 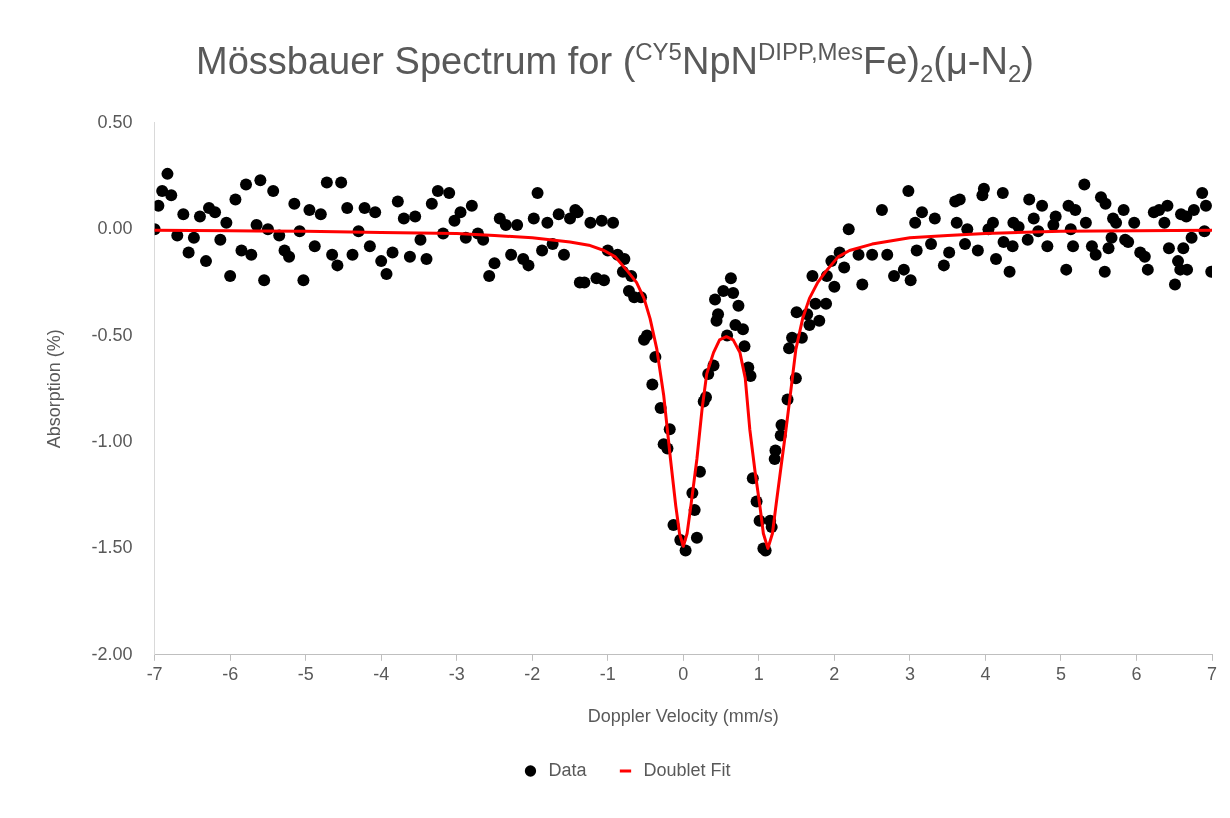 I want to click on x-axis-title: Doppler Velocity (mm/s), so click(x=683, y=716).